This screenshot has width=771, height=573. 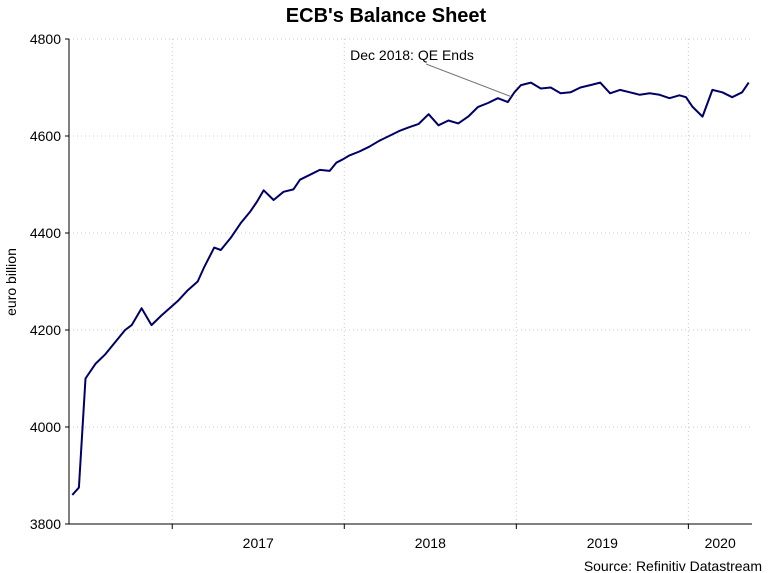 What do you see at coordinates (45, 330) in the screenshot?
I see `y-tick-label: 4200` at bounding box center [45, 330].